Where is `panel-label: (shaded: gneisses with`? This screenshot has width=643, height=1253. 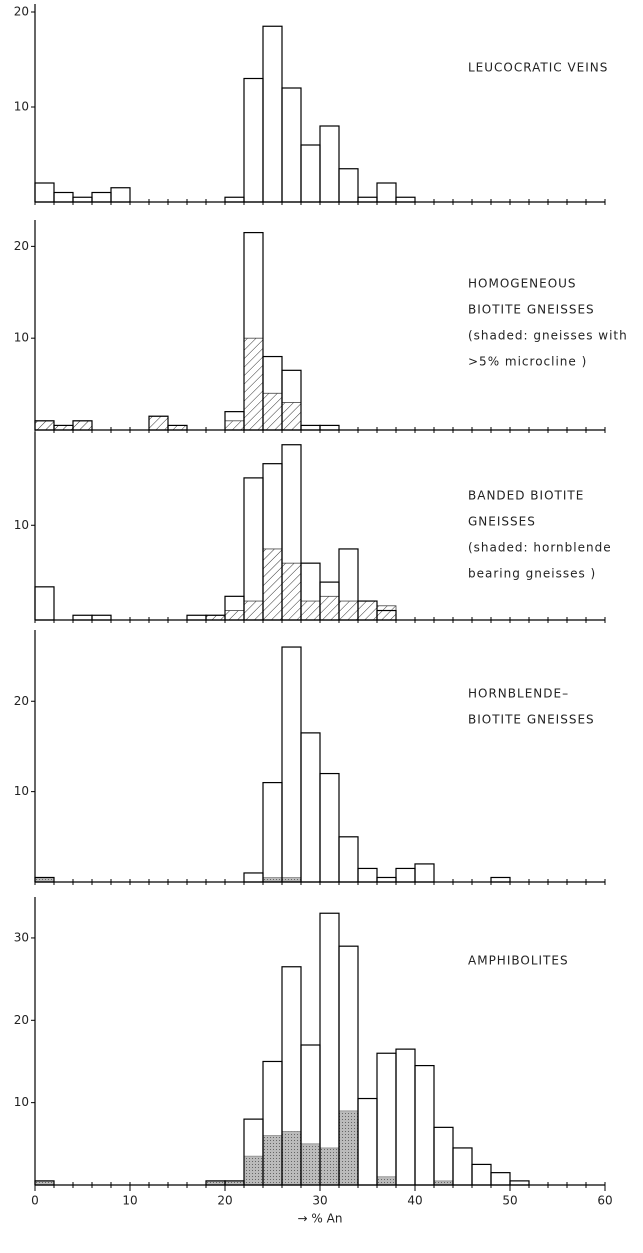 panel-label: (shaded: gneisses with is located at coordinates (548, 336).